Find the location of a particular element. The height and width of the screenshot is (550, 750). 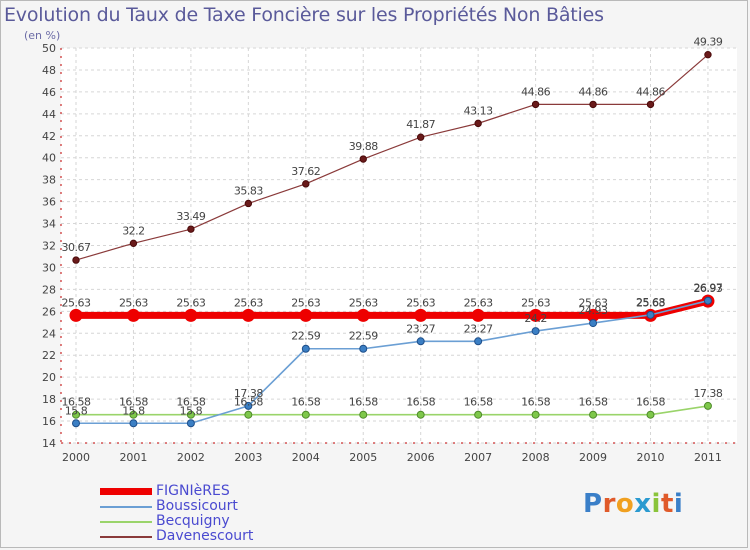

y-tick-label: 26 is located at coordinates (49, 311).